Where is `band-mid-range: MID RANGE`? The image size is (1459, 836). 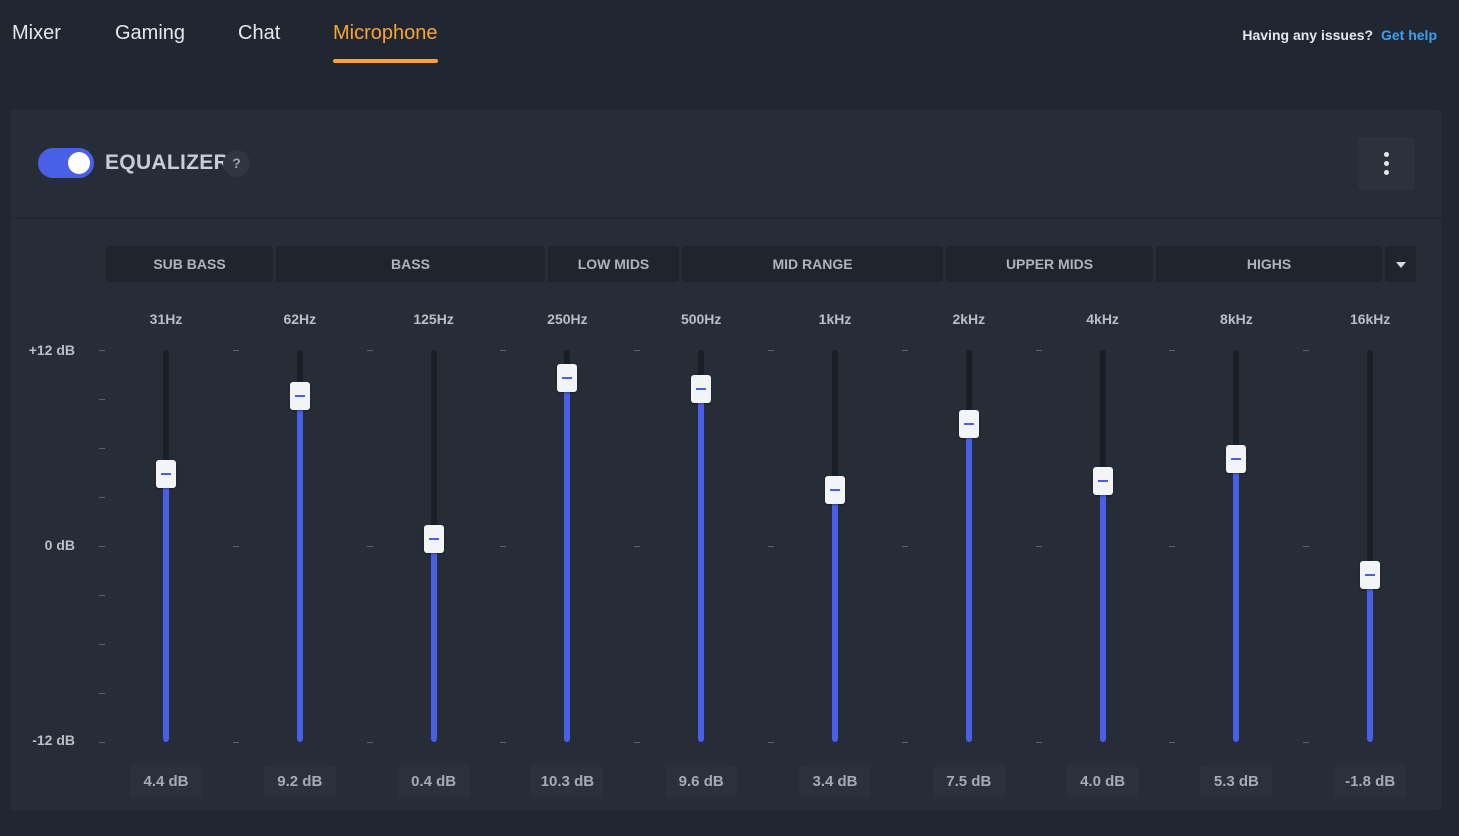
band-mid-range: MID RANGE is located at coordinates (812, 264).